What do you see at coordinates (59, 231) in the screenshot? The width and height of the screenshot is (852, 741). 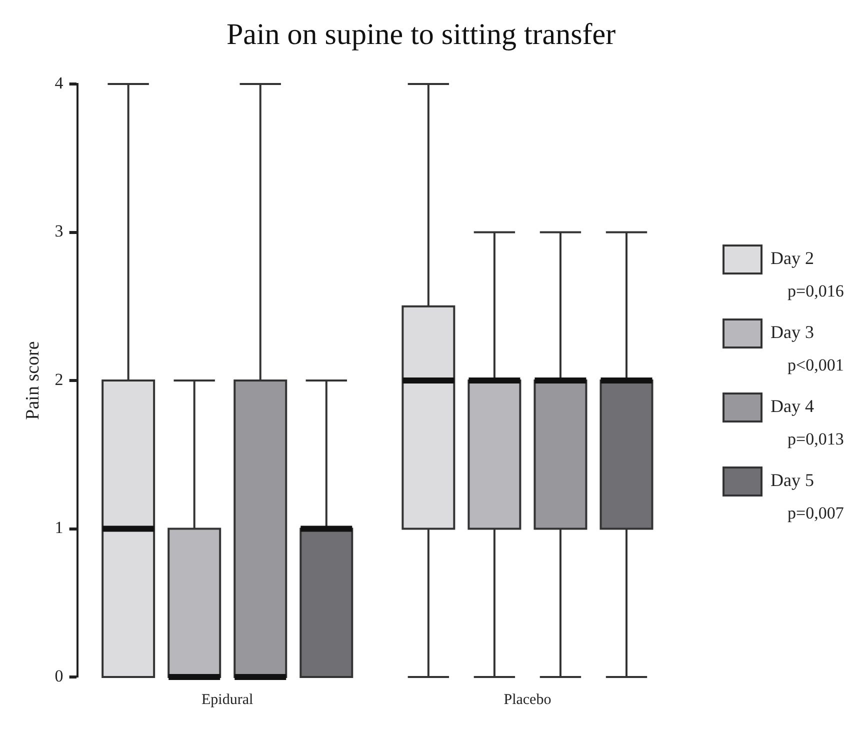 I see `y-tick-label: 3` at bounding box center [59, 231].